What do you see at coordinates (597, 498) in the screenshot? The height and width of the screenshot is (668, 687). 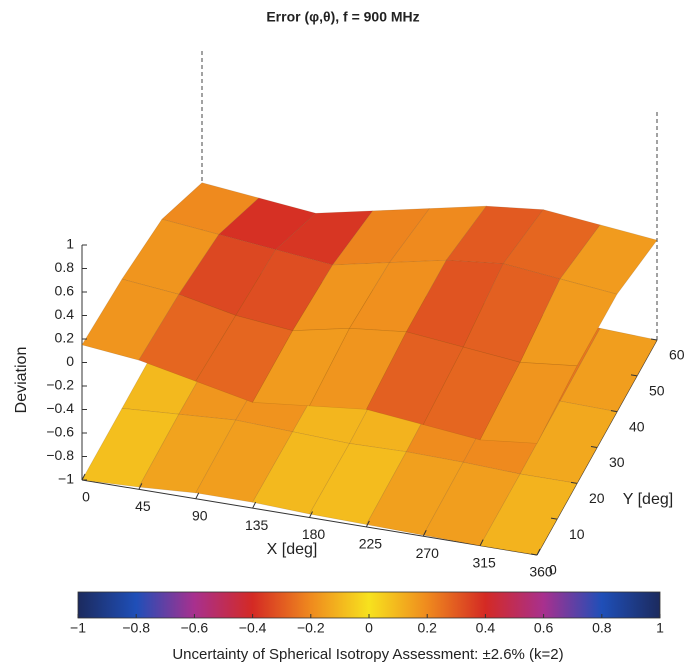 I see `y-tick-label: 20` at bounding box center [597, 498].